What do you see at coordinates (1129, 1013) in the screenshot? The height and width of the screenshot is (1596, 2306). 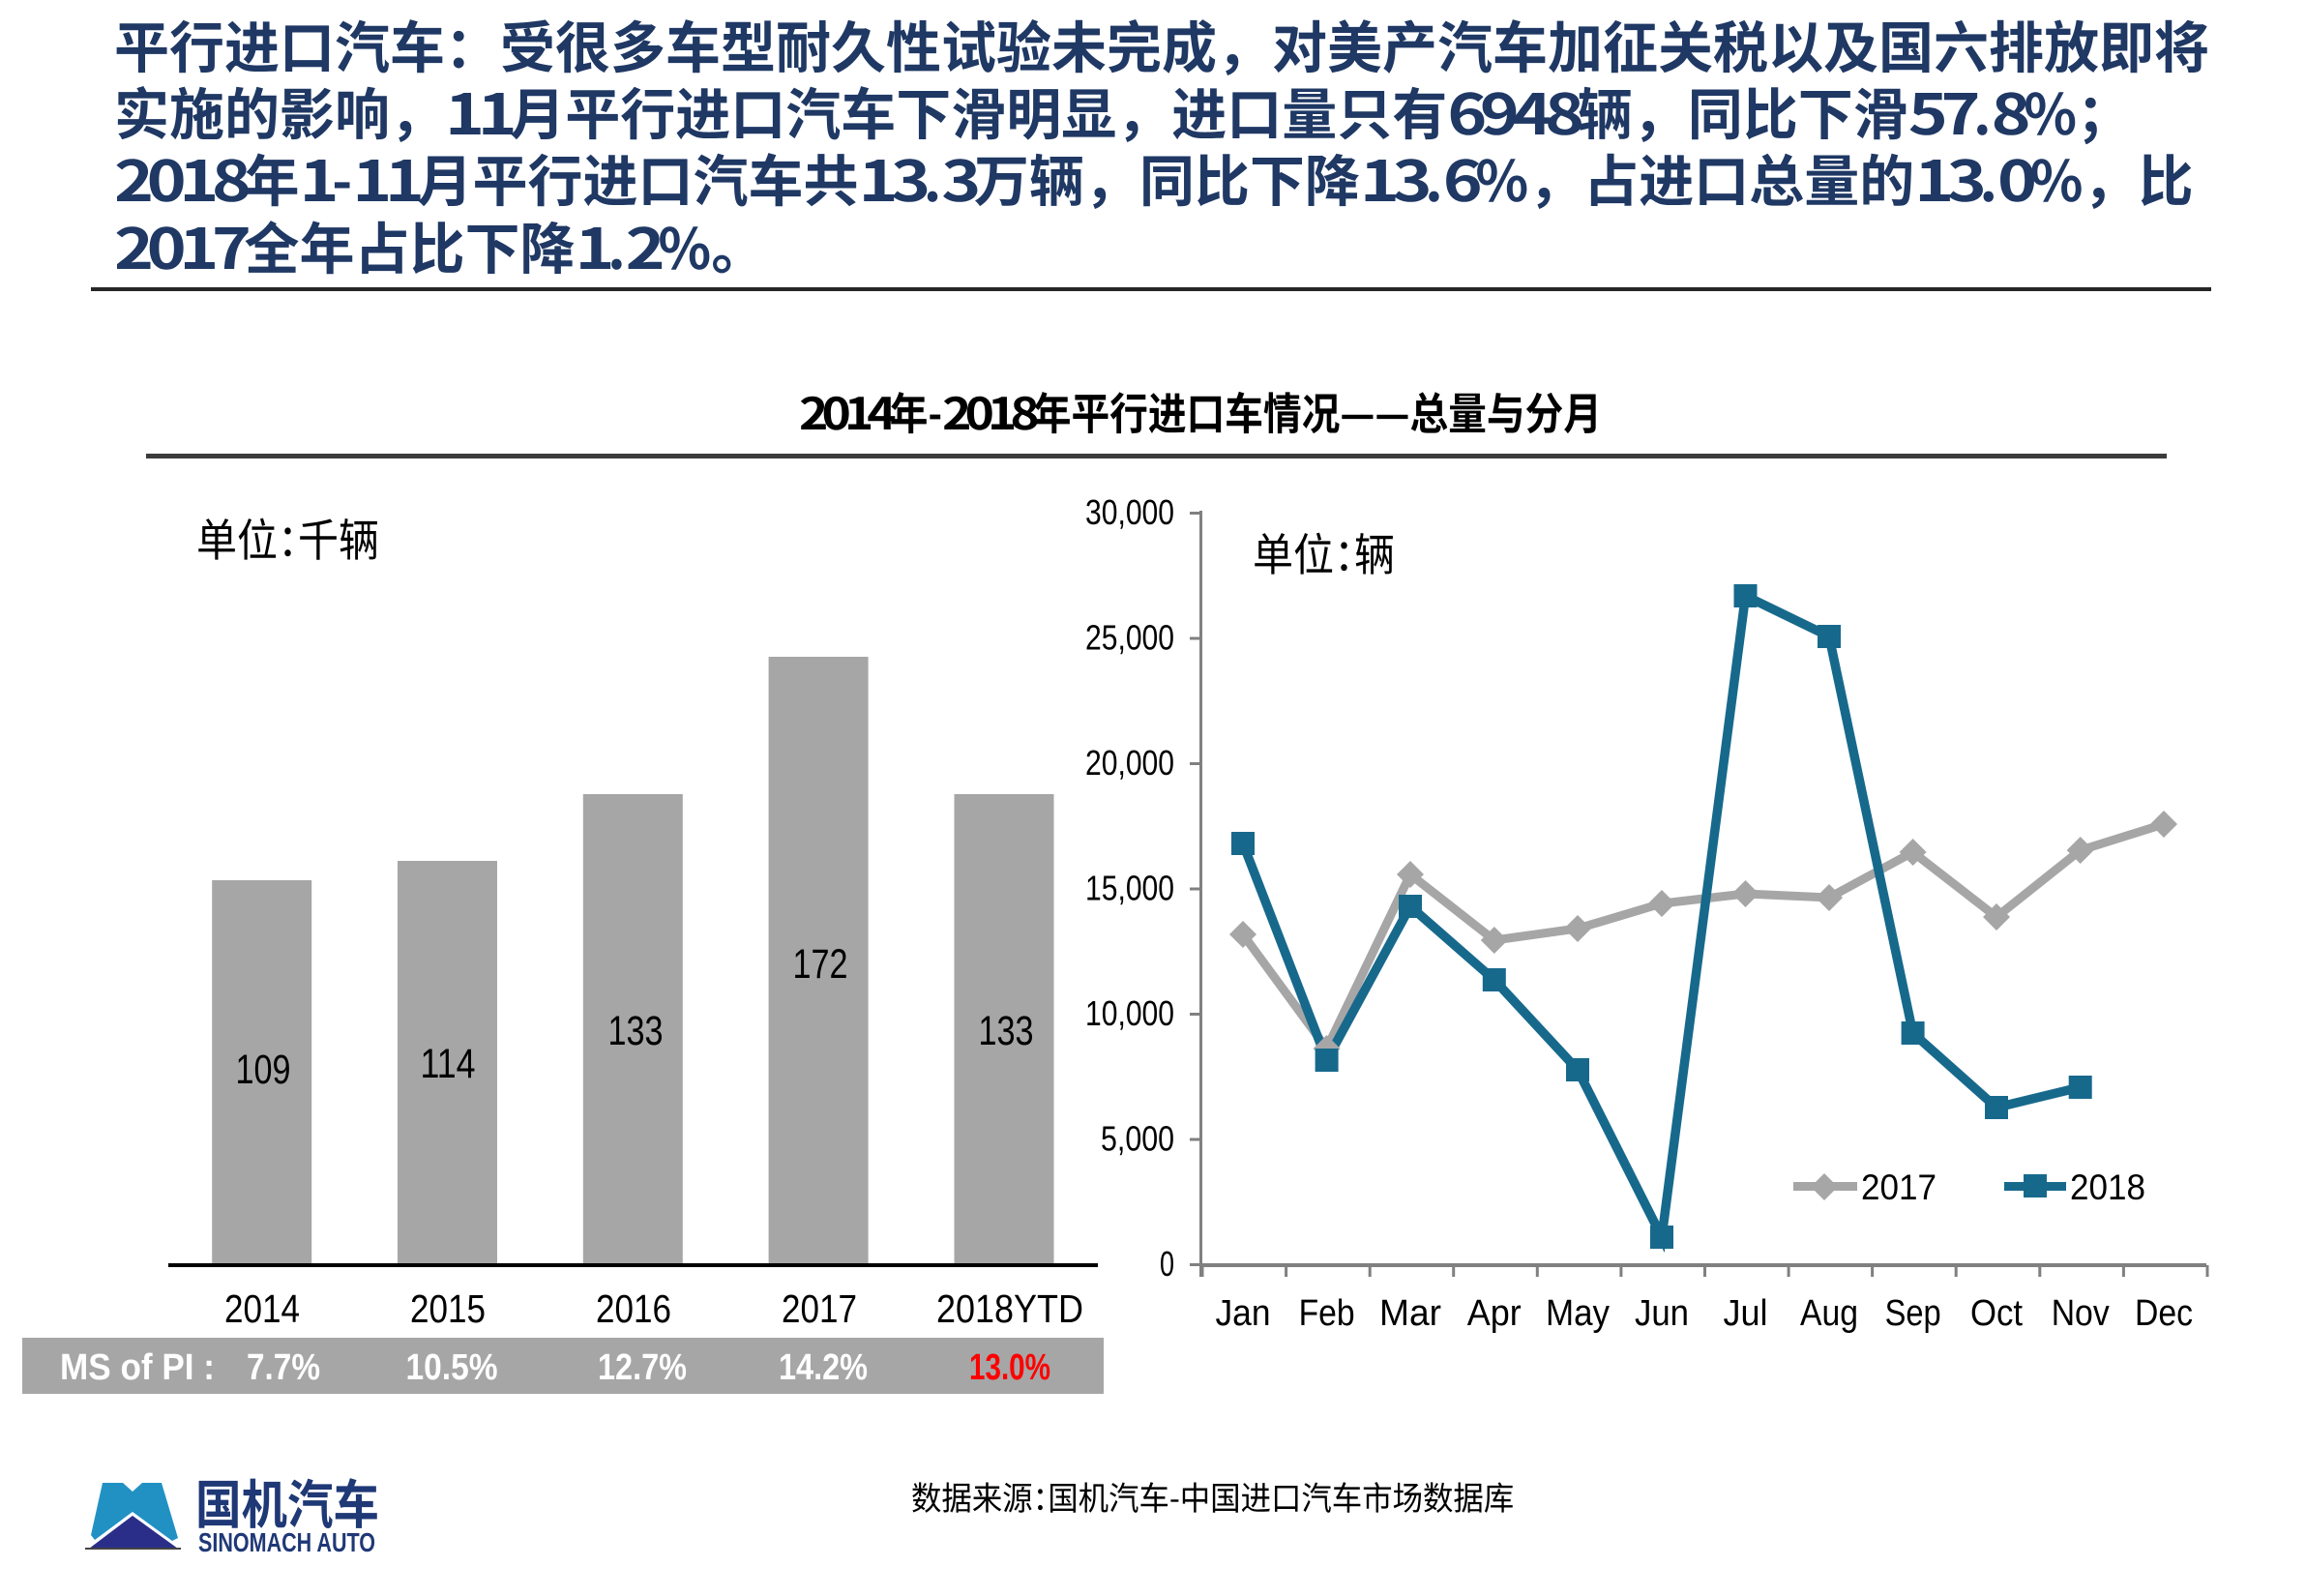 I see `svg-text: 10,000` at bounding box center [1129, 1013].